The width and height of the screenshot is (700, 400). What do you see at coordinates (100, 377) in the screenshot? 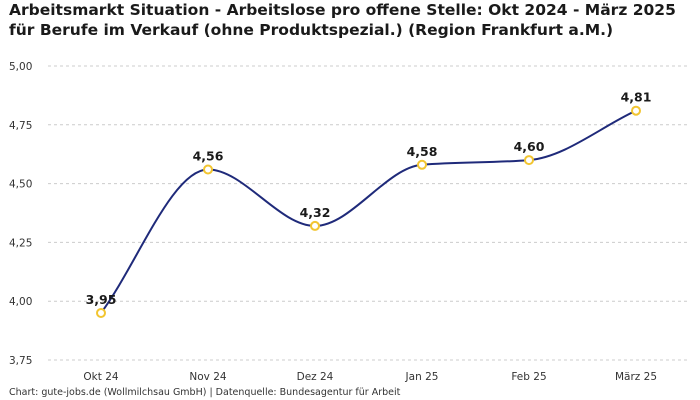
I see `x-tick-label: Okt 24` at bounding box center [100, 377].